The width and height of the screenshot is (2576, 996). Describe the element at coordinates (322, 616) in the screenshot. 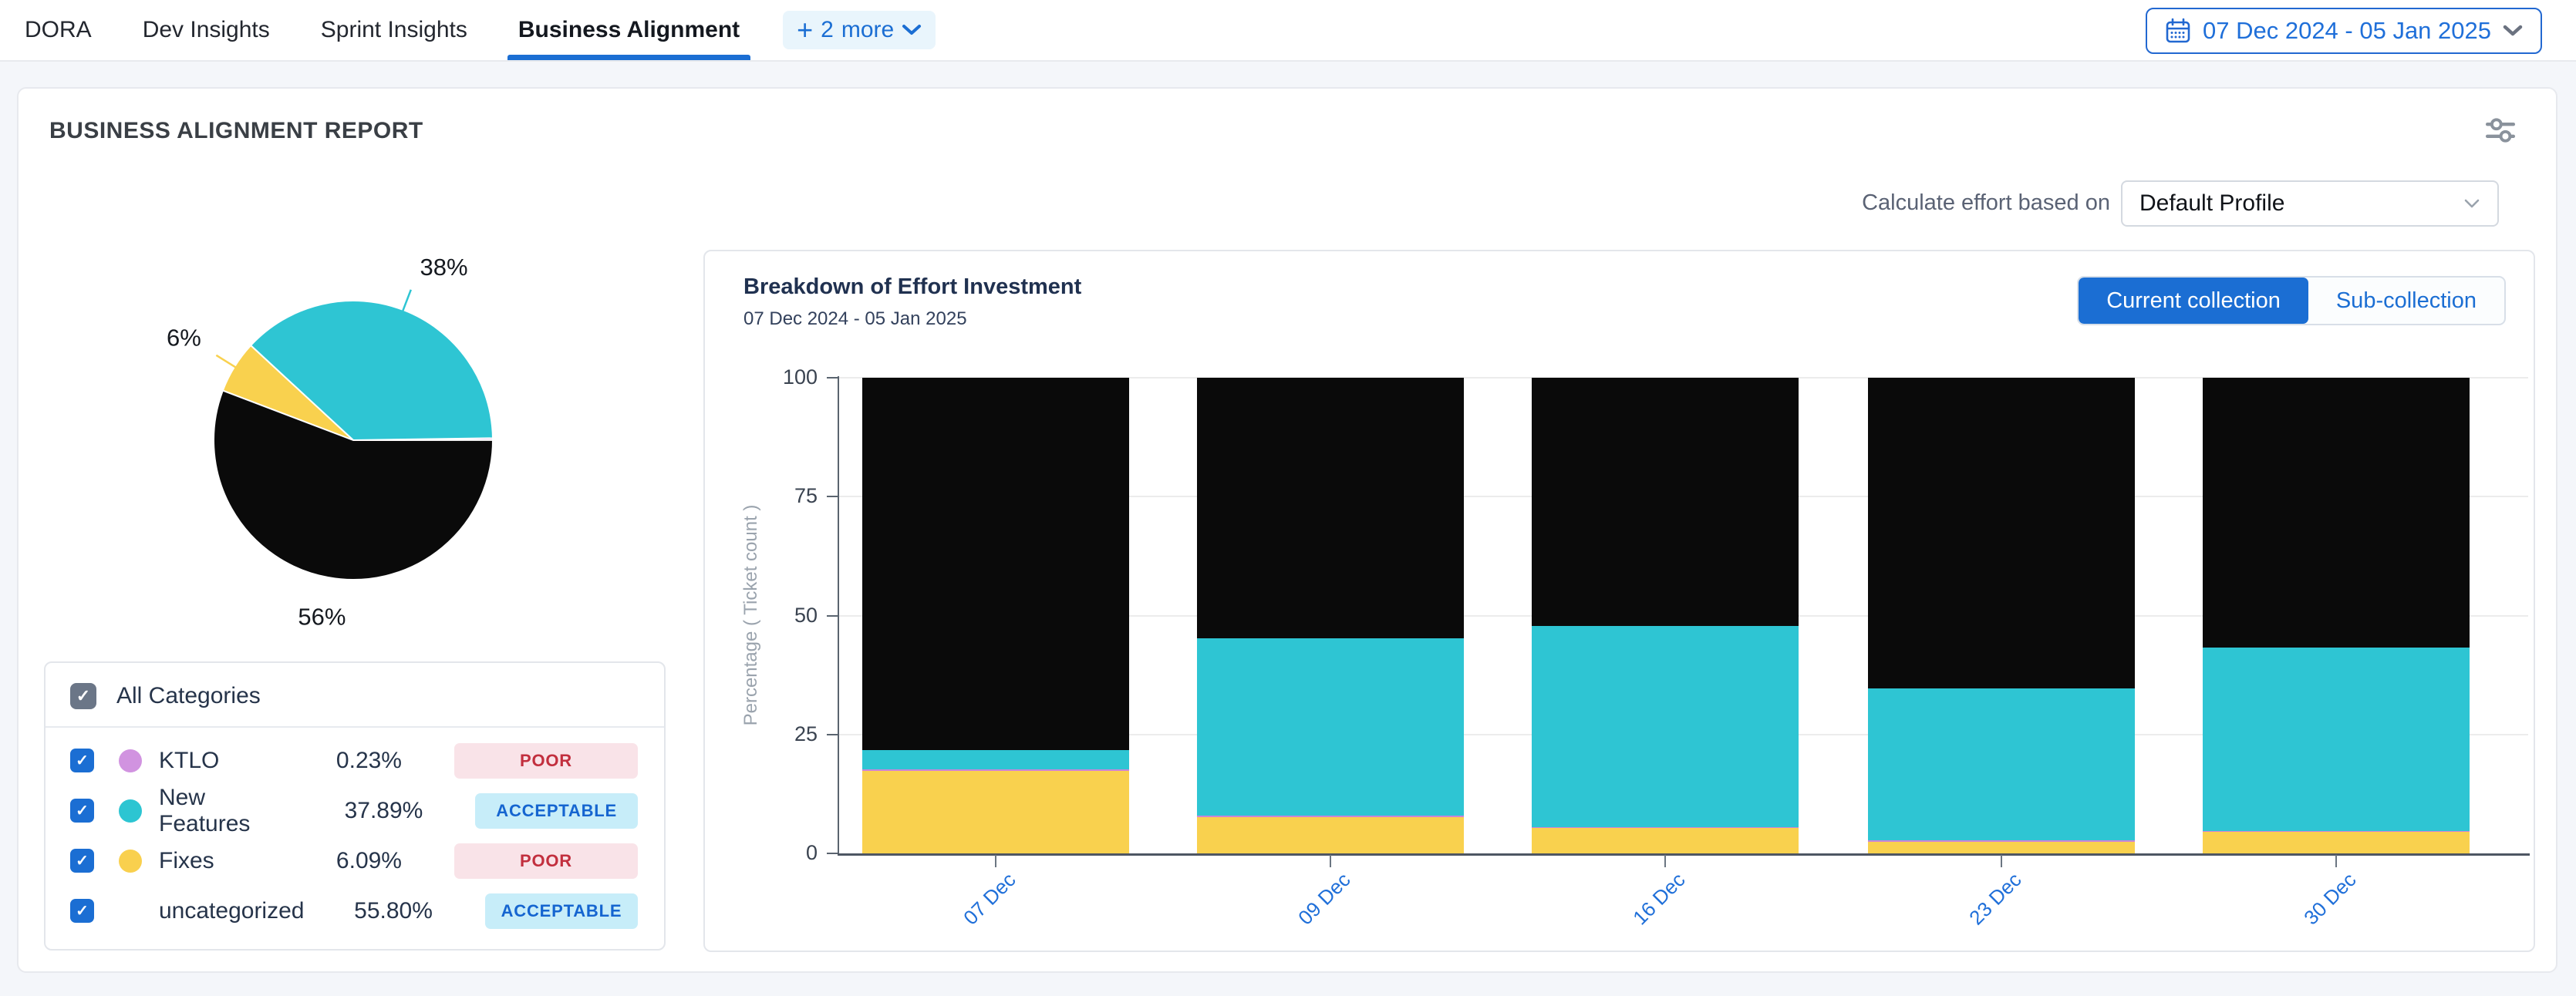

I see `pie-percentage-label: 56%` at that location.